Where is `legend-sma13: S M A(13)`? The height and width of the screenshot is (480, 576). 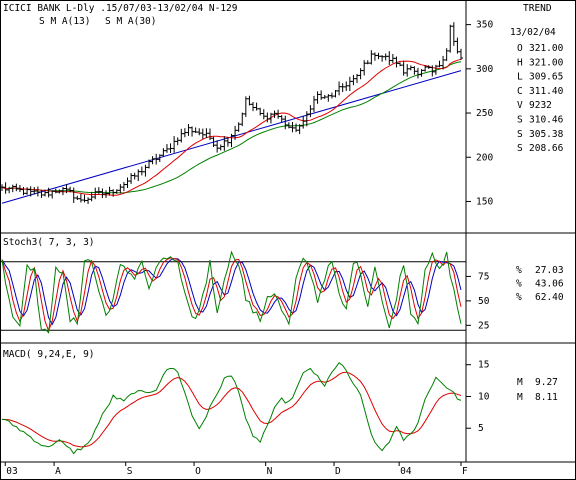 legend-sma13: S M A(13) is located at coordinates (64, 21).